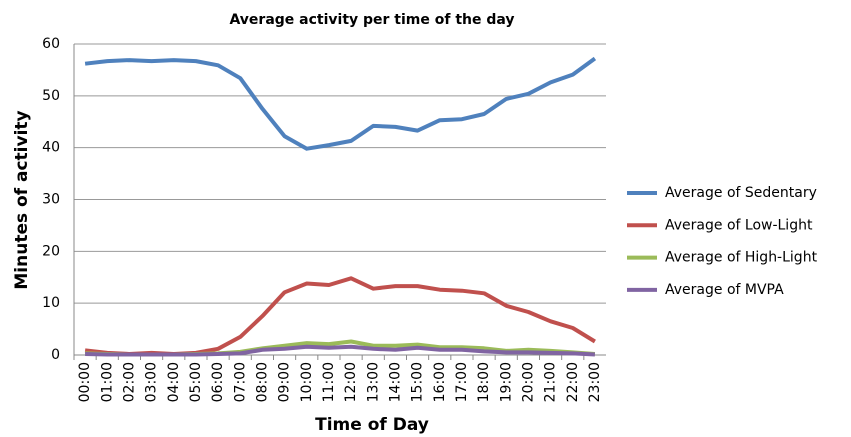  What do you see at coordinates (329, 382) in the screenshot?
I see `x-tick-label: 11:00` at bounding box center [329, 382].